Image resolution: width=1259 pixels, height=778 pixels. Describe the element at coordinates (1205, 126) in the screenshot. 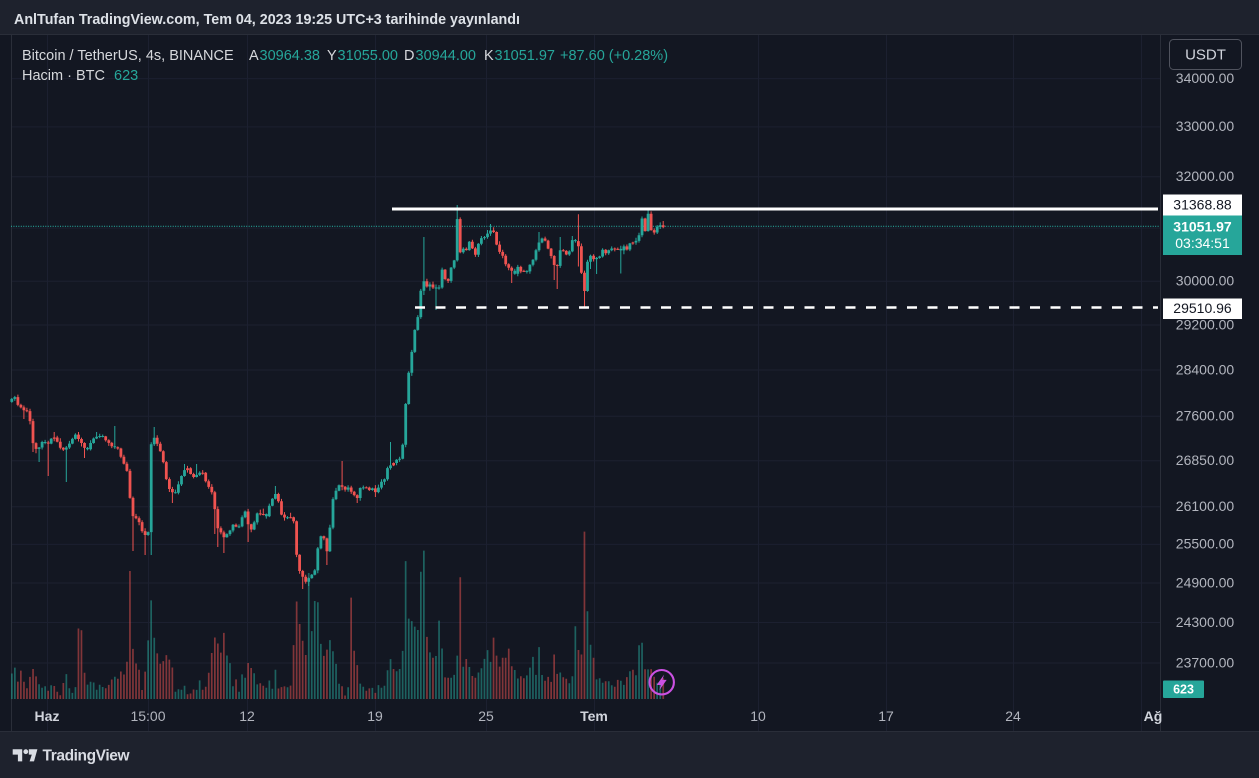

I see `svg-text: 33000.00` at that location.